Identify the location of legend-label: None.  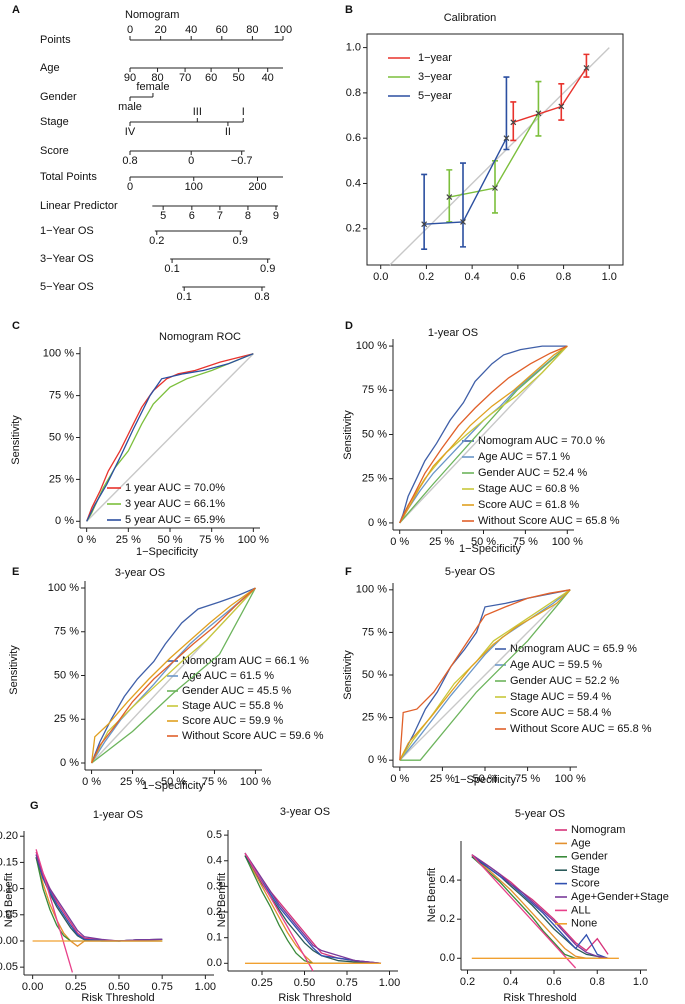
(584, 924).